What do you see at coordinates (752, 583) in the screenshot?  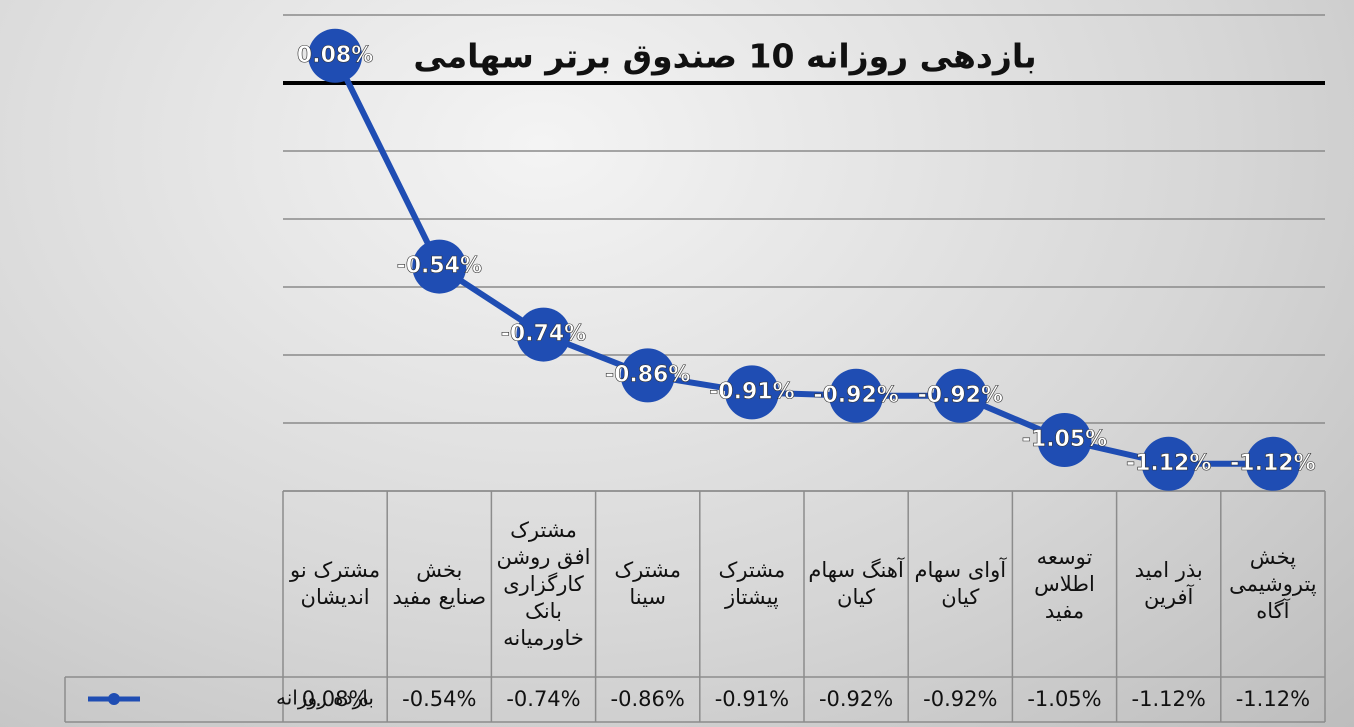 I see `category-label: مشترک پیشتاز` at bounding box center [752, 583].